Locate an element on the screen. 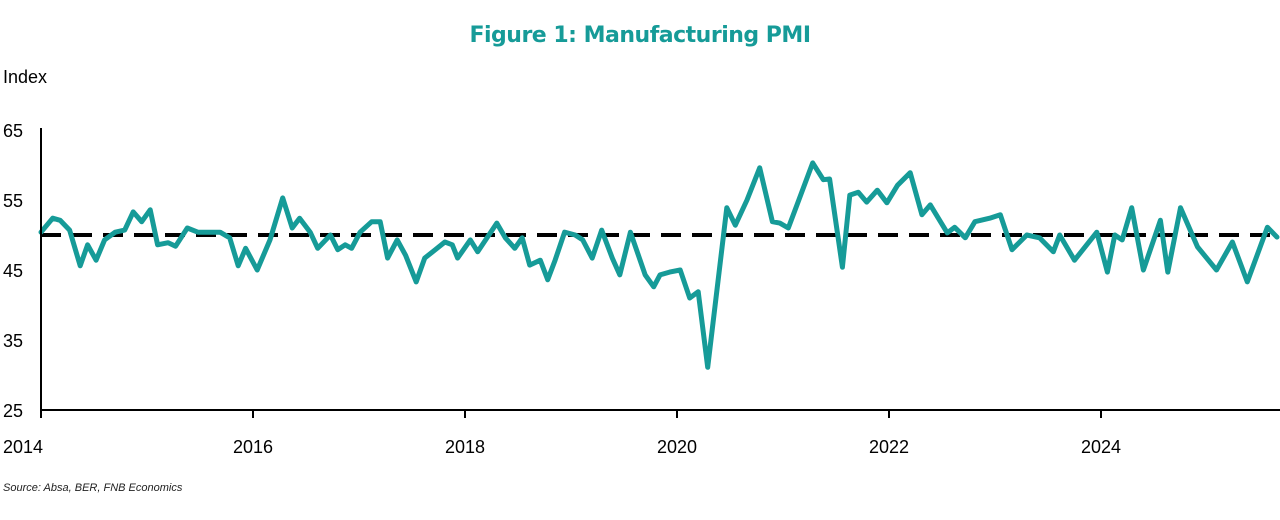 The width and height of the screenshot is (1280, 520). x-tick-label: 2014 is located at coordinates (23, 447).